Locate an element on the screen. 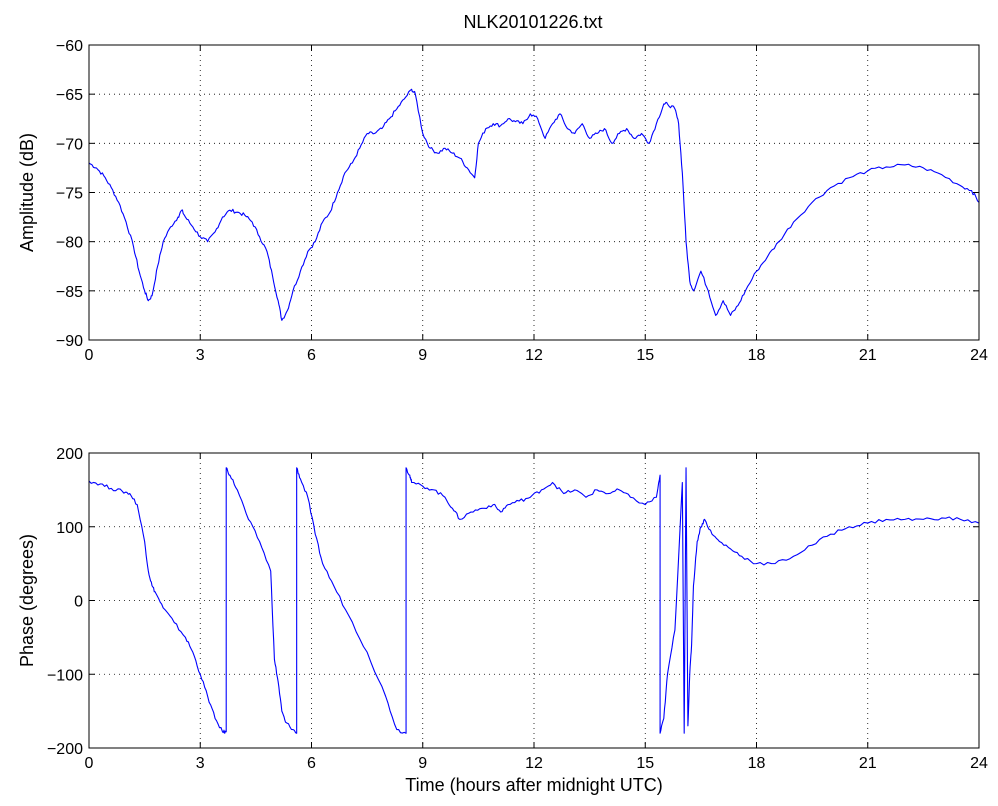 Image resolution: width=998 pixels, height=806 pixels. phase-y-tick-label: 200 is located at coordinates (69, 454).